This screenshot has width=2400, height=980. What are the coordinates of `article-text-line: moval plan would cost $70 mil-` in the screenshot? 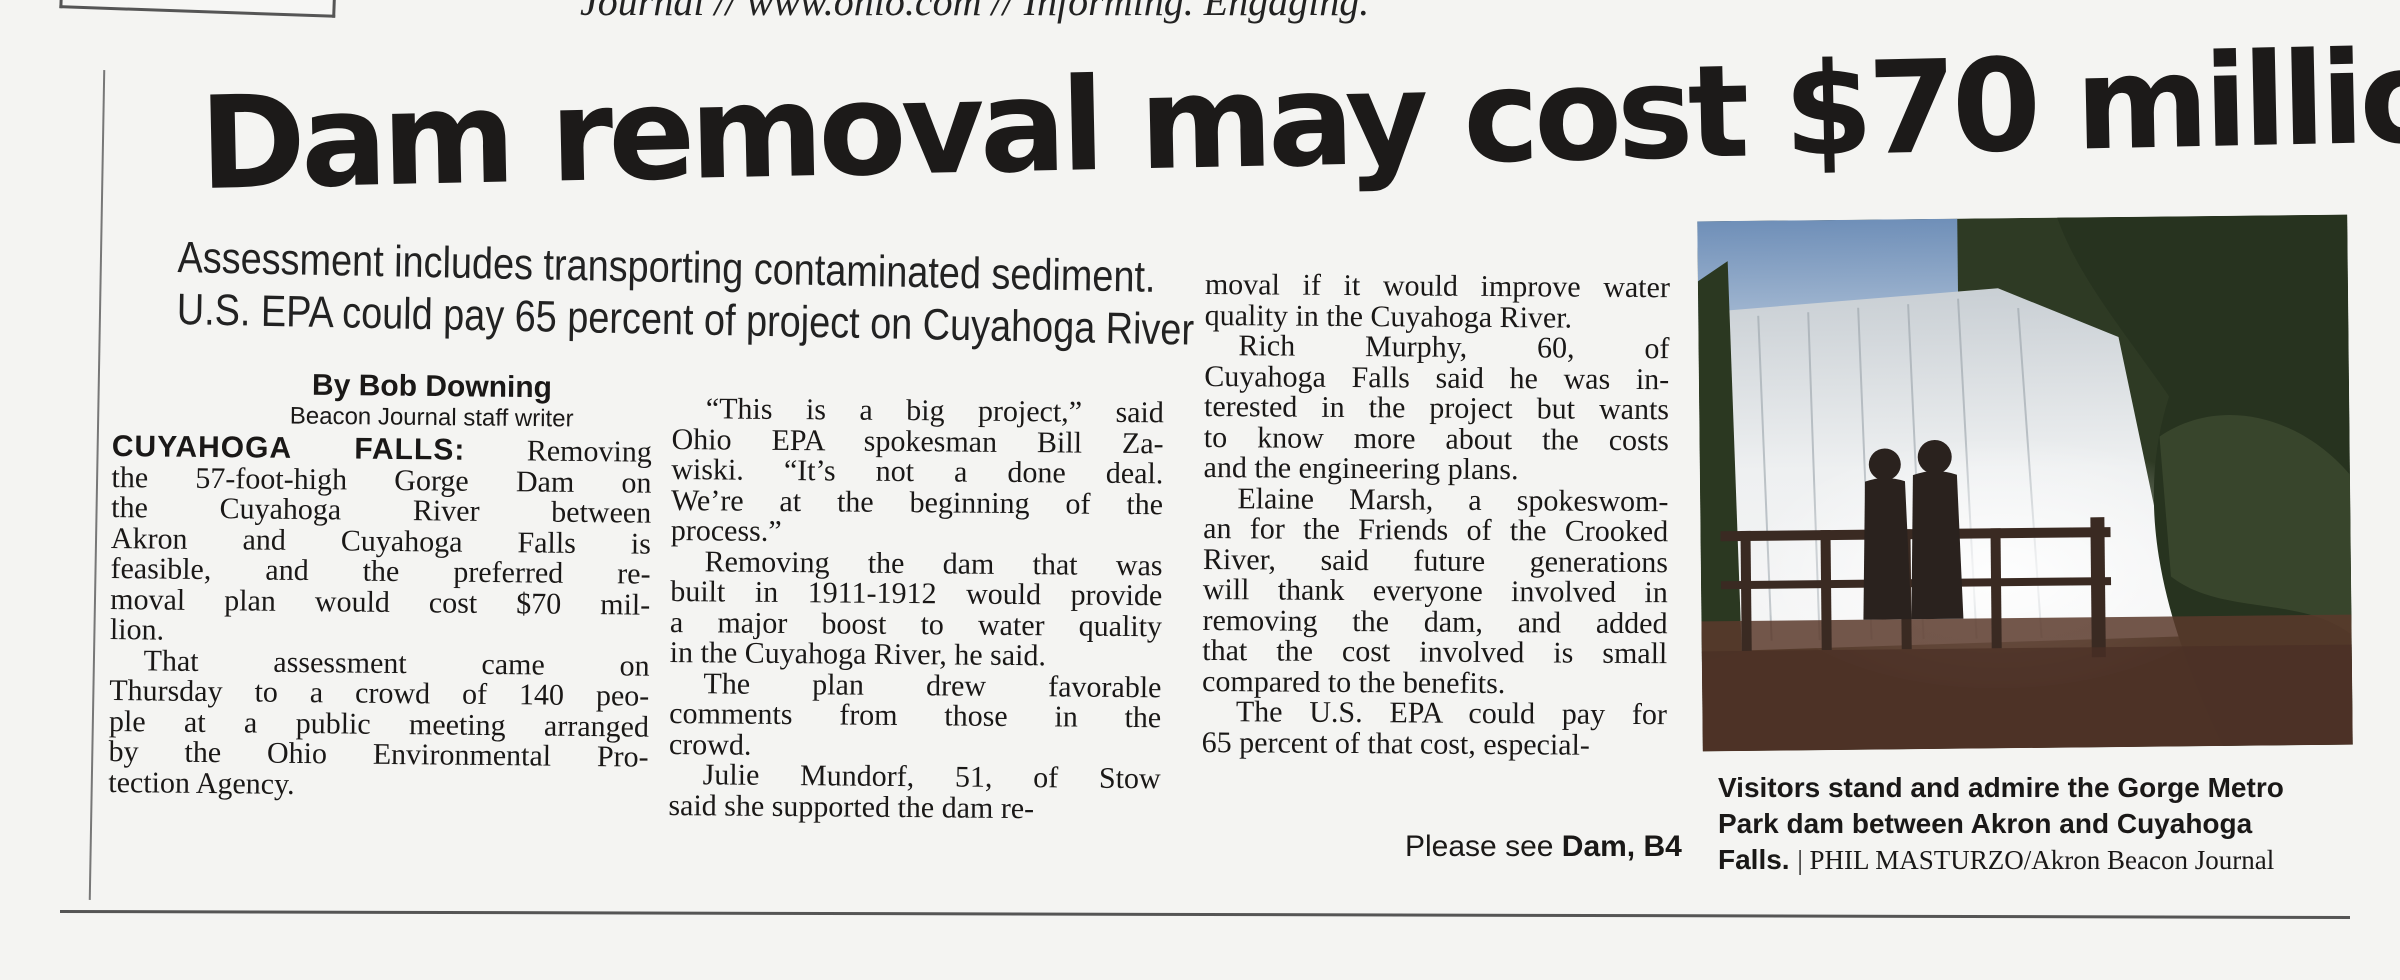 It's located at (380, 602).